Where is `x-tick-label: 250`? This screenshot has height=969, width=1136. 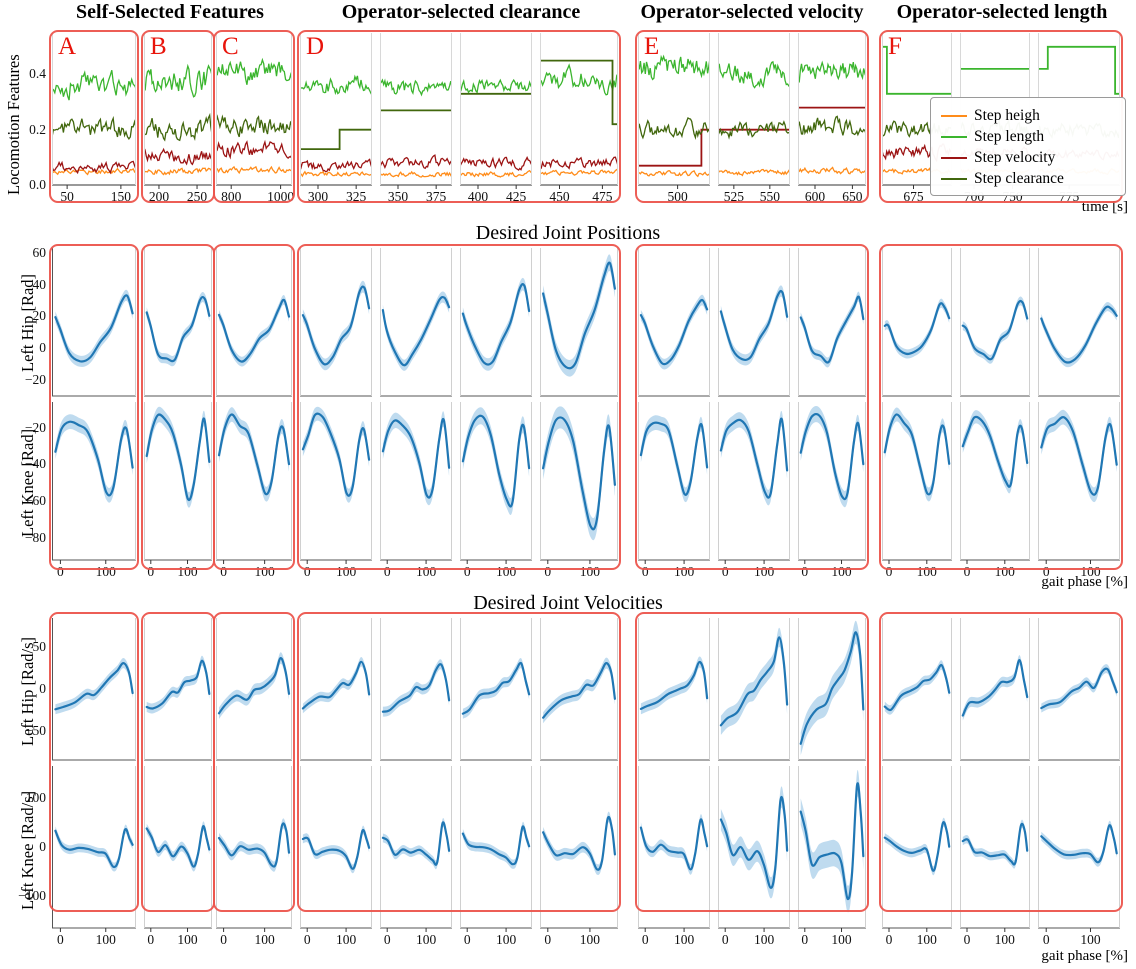 x-tick-label: 250 is located at coordinates (197, 196).